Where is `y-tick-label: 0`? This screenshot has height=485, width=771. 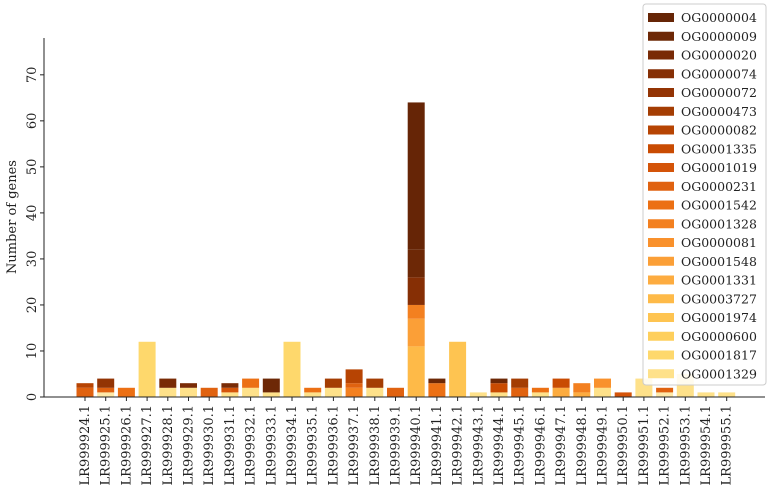
y-tick-label: 0 is located at coordinates (32, 397).